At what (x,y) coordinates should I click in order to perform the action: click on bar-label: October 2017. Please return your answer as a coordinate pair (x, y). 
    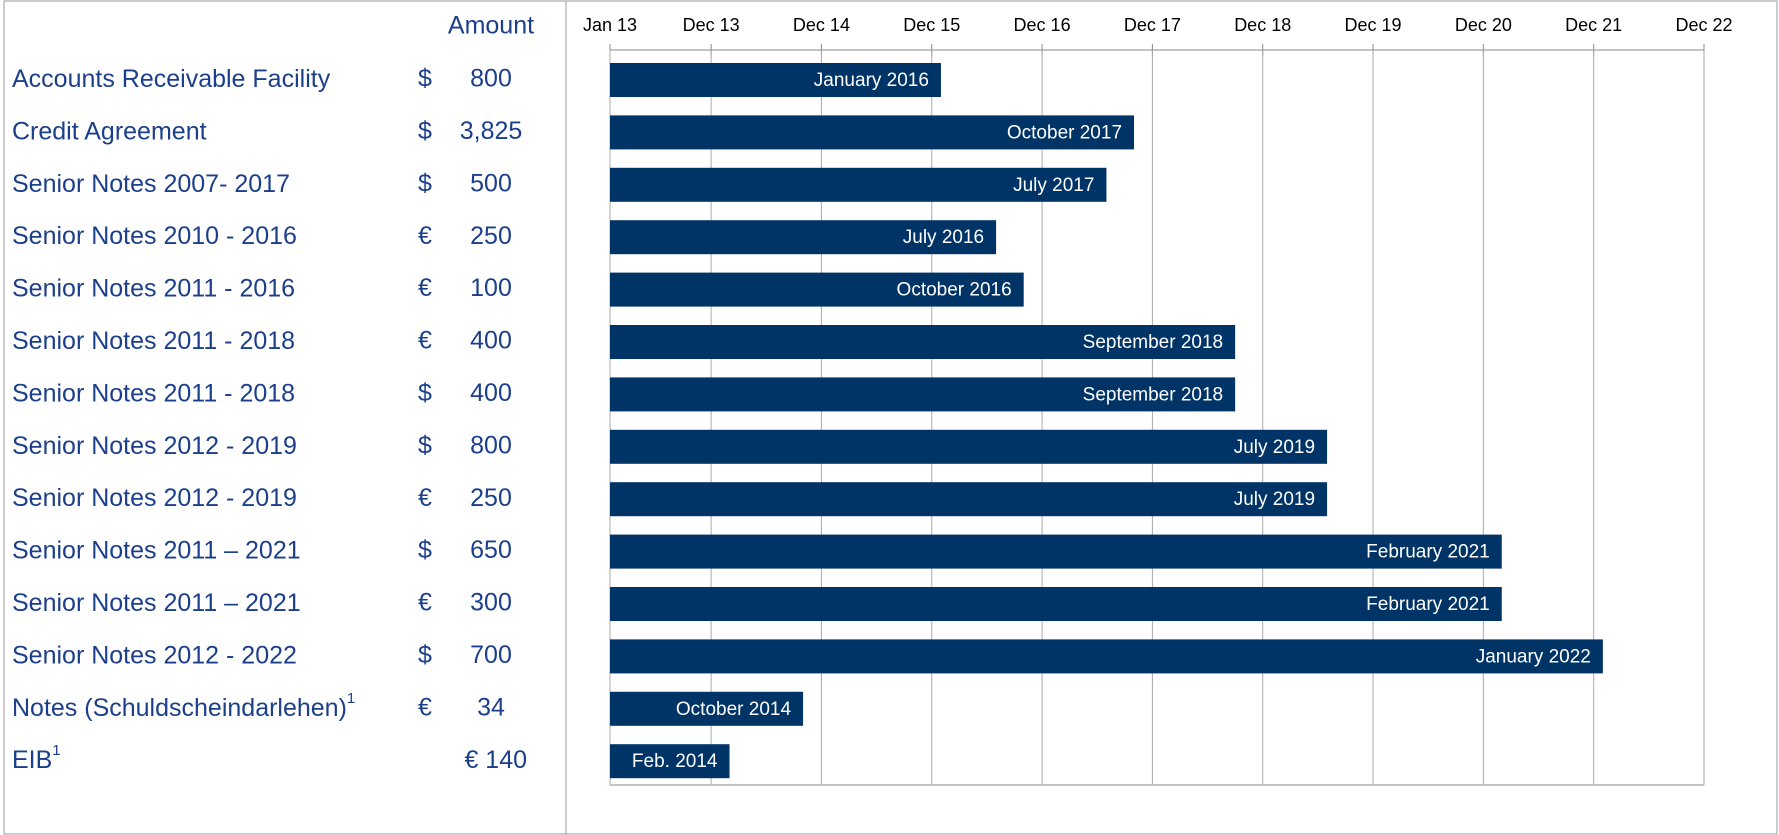
    Looking at the image, I should click on (1064, 132).